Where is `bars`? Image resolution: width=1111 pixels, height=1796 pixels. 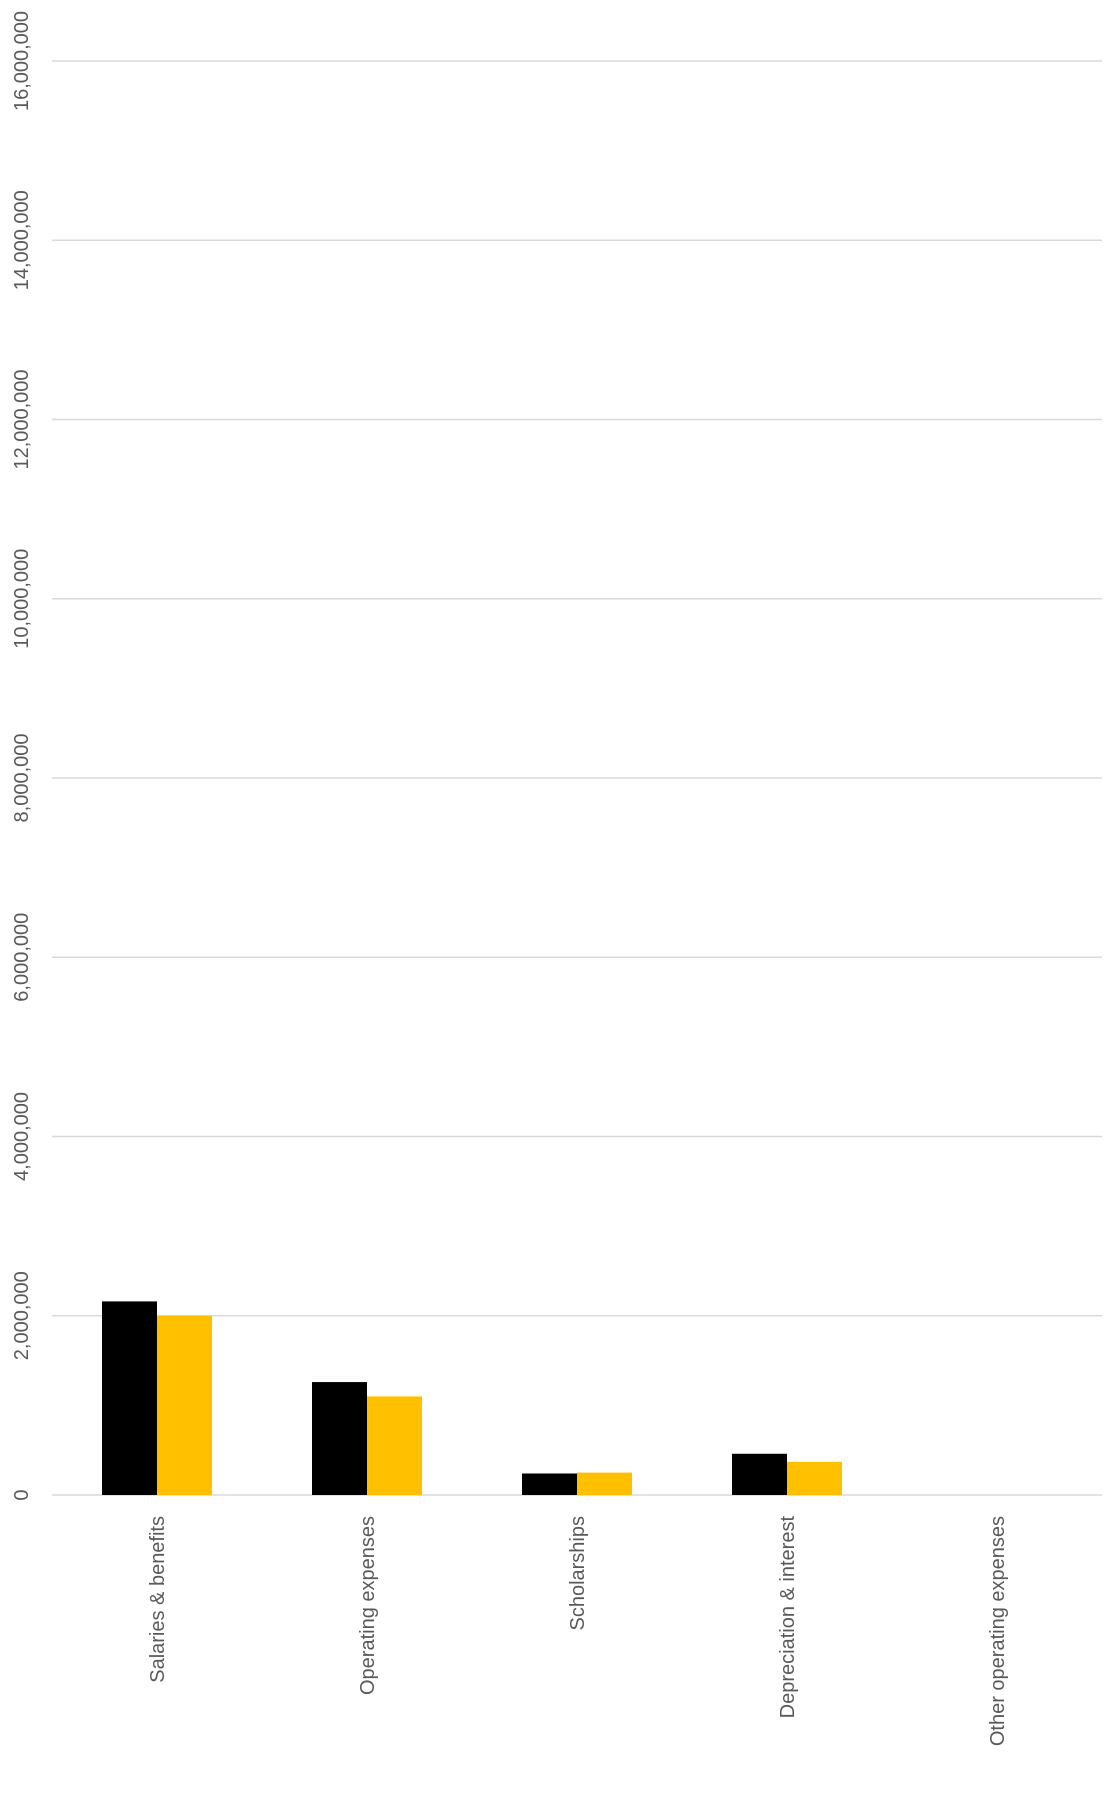 bars is located at coordinates (472, 1398).